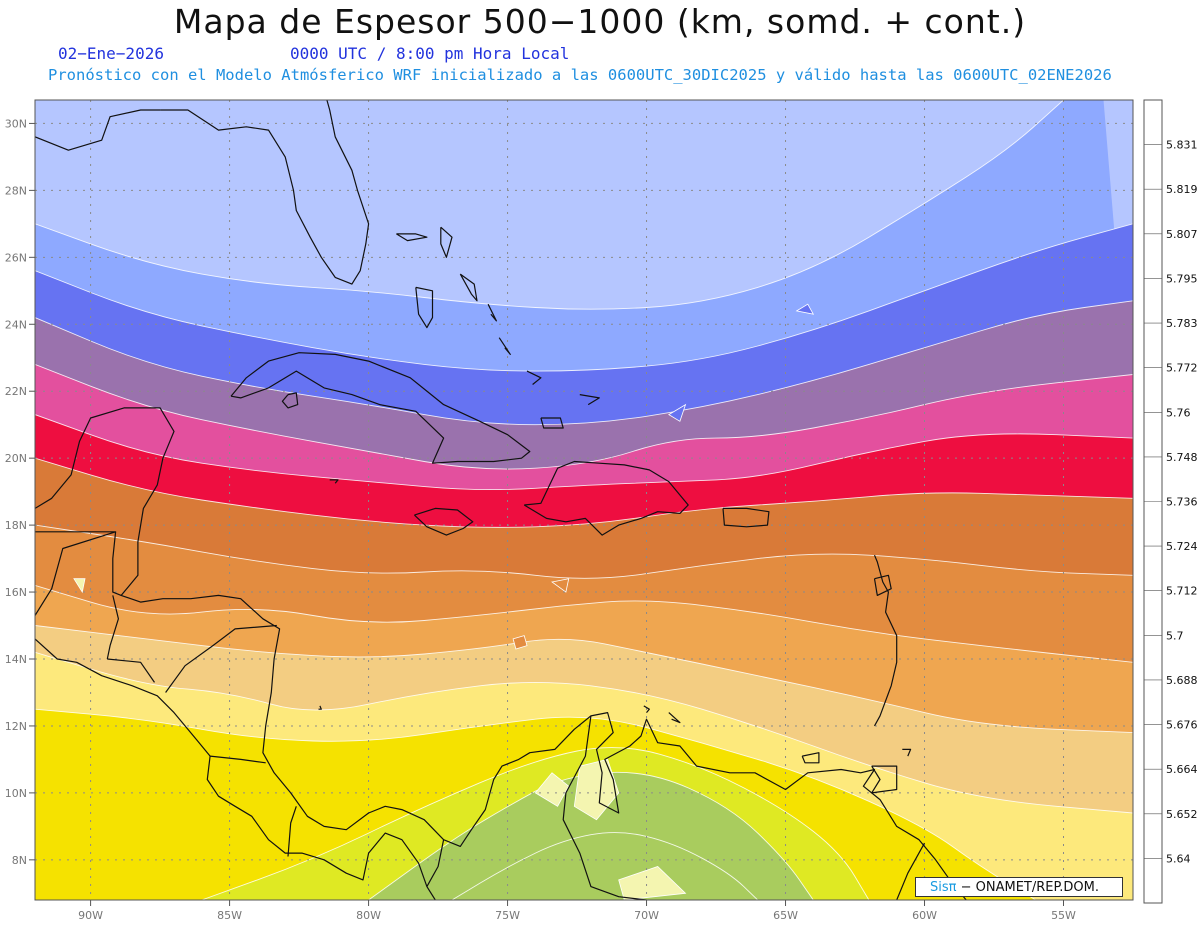 Image resolution: width=1200 pixels, height=927 pixels. I want to click on legend-label: 5.807, so click(1182, 234).